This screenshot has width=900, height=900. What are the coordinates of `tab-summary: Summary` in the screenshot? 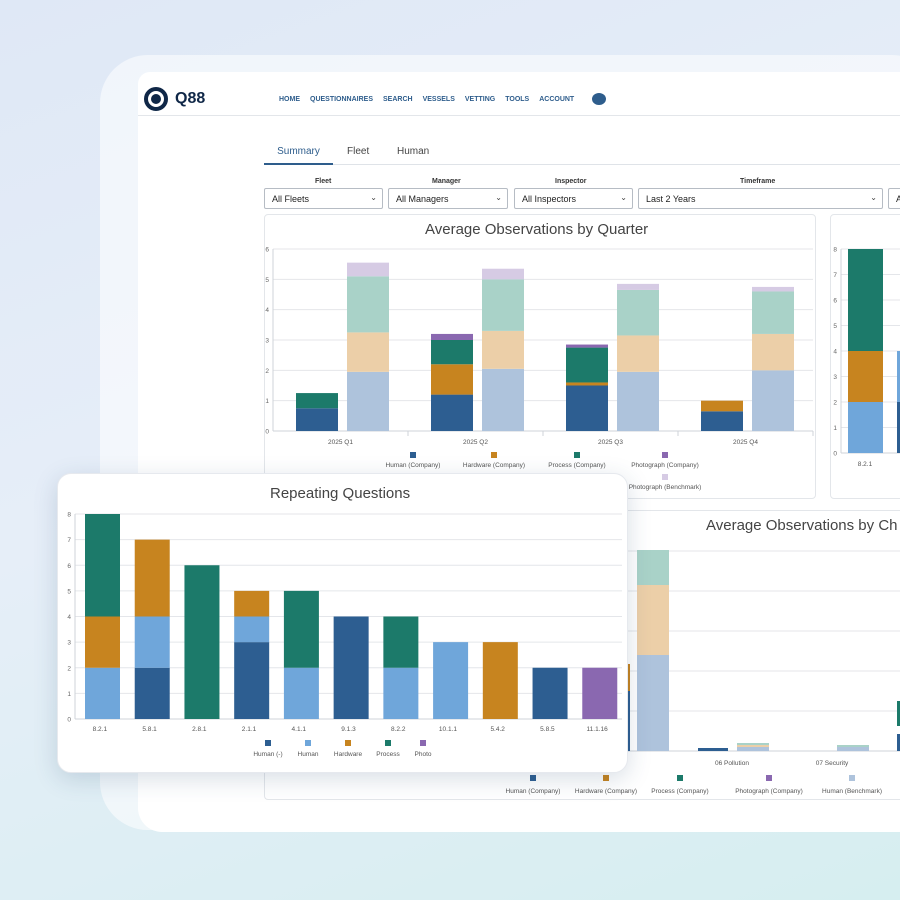 It's located at (298, 152).